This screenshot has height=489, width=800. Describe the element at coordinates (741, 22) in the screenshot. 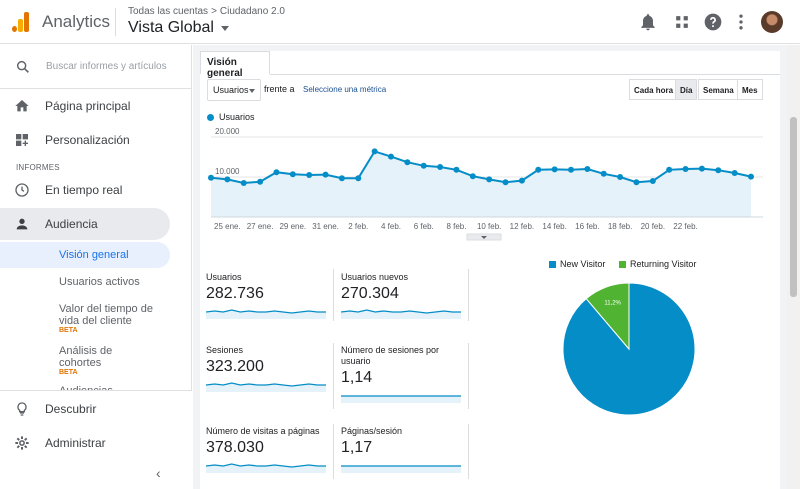

I see `more-vert-icon` at that location.